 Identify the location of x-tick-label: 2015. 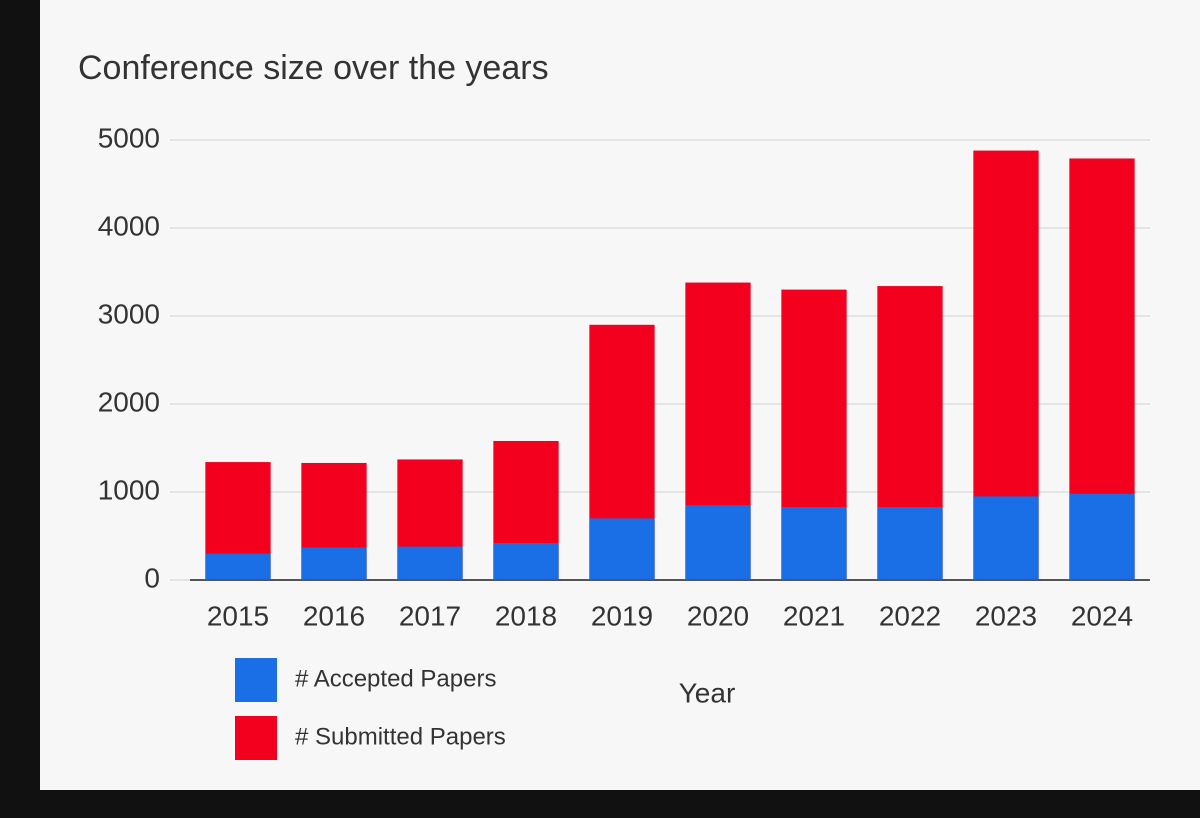
(238, 615).